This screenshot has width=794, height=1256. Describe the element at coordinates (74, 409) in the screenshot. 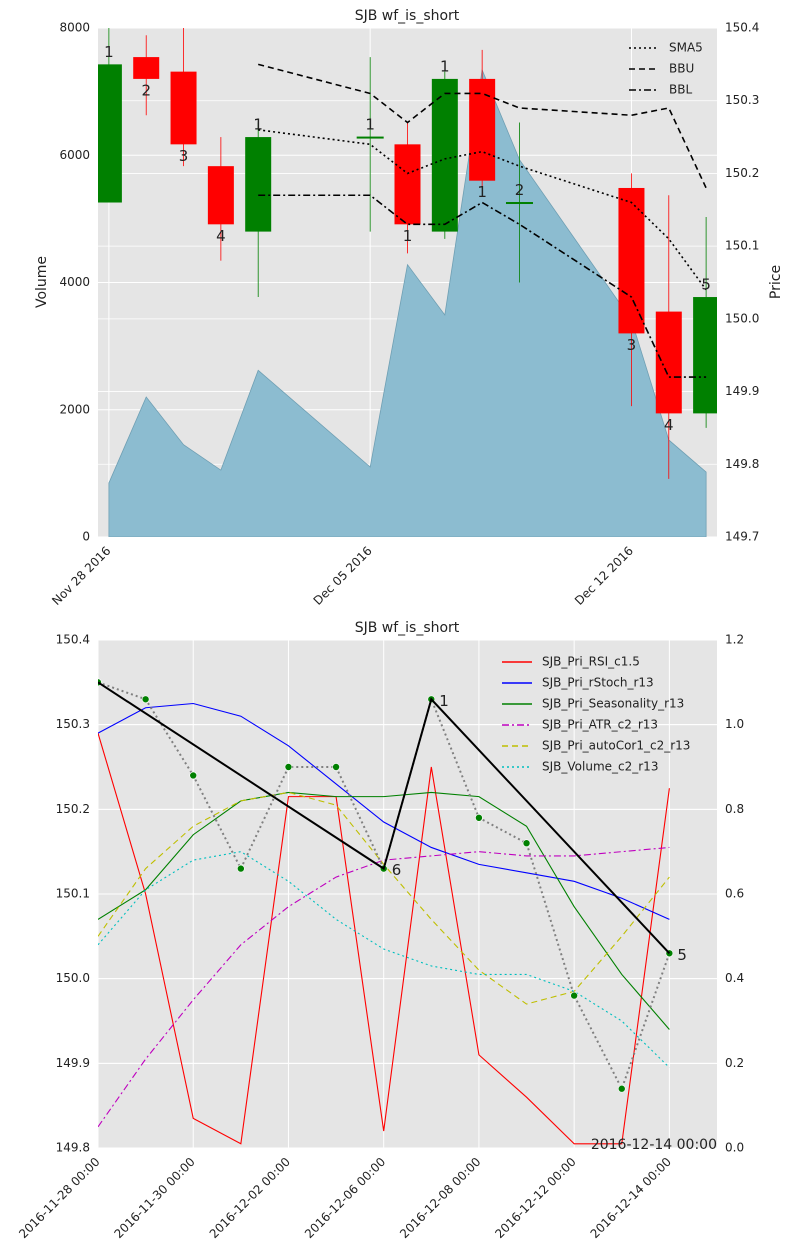

I see `y-tick-label: 2000` at that location.